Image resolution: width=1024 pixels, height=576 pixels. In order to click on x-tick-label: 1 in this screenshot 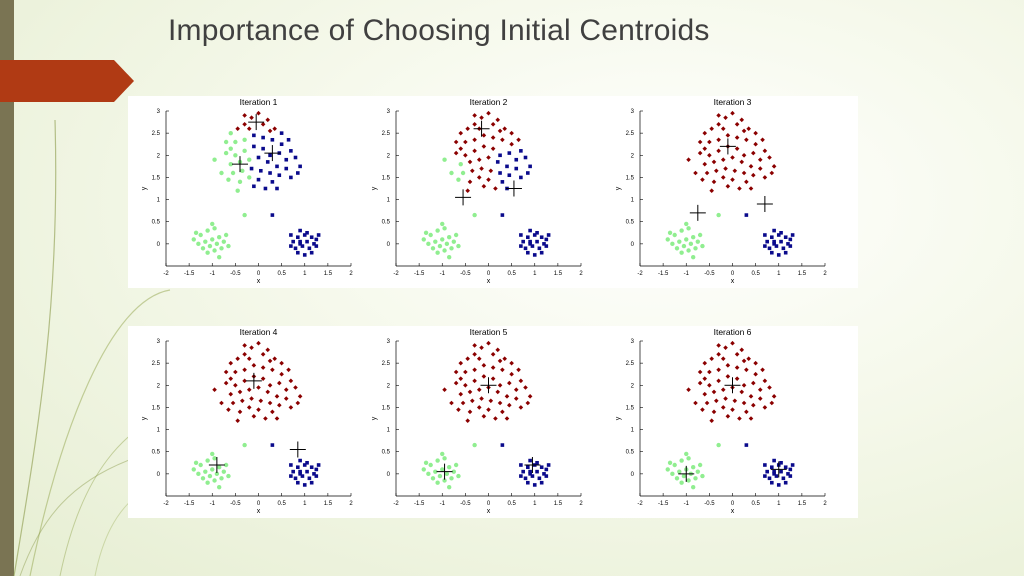, I will do `click(305, 274)`.